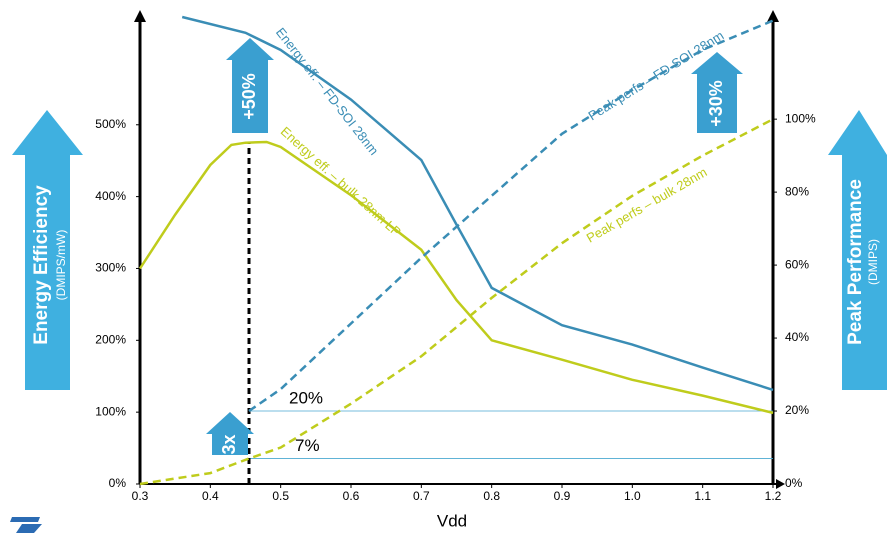 This screenshot has width=887, height=535. What do you see at coordinates (562, 496) in the screenshot?
I see `x-tick-label: 0.9` at bounding box center [562, 496].